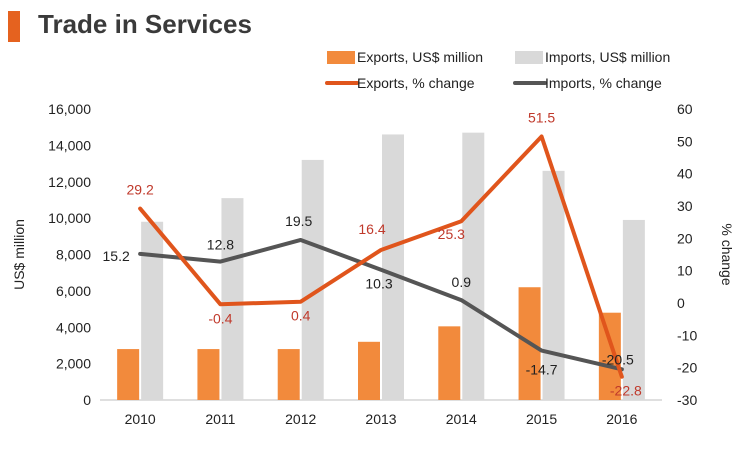 The height and width of the screenshot is (449, 750). Describe the element at coordinates (461, 419) in the screenshot. I see `x-tick-label-2014: 2014` at that location.